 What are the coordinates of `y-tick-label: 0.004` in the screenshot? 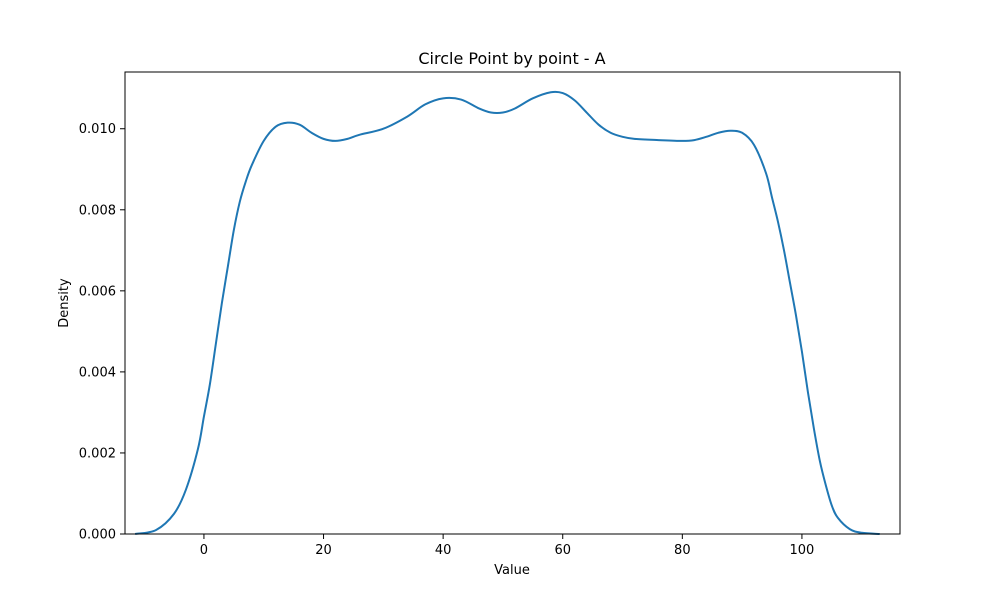 It's located at (97, 372).